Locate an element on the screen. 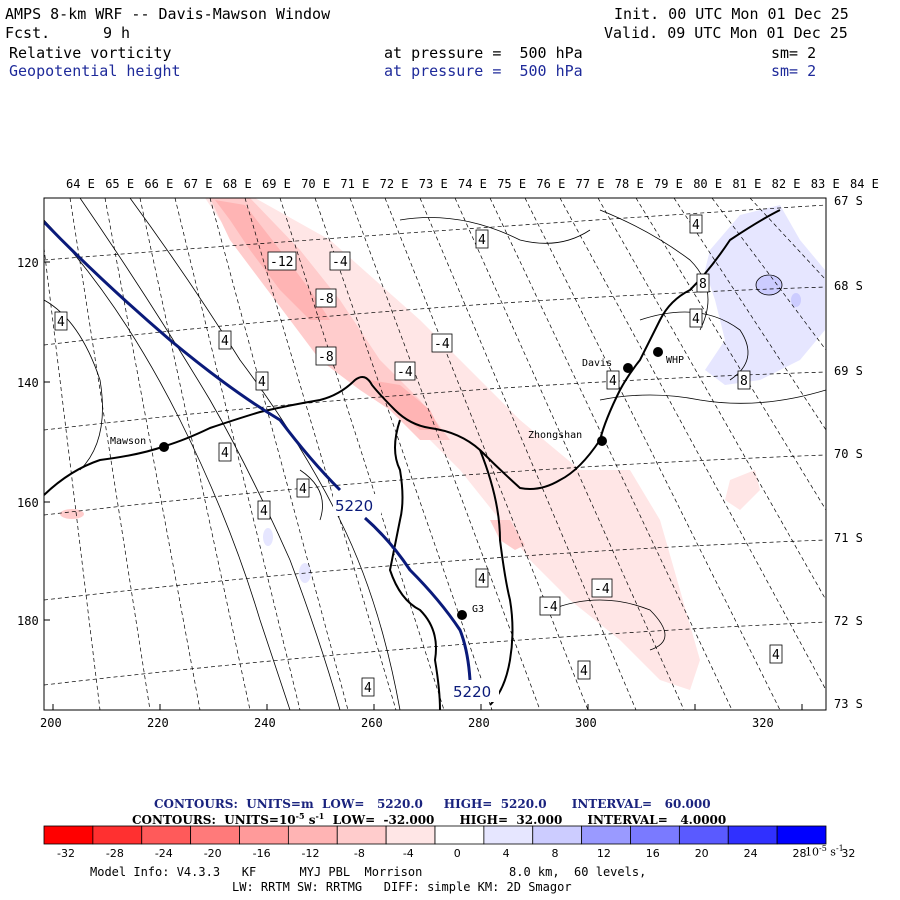 Image resolution: width=900 pixels, height=900 pixels. lat-label: 69 S is located at coordinates (848, 371).